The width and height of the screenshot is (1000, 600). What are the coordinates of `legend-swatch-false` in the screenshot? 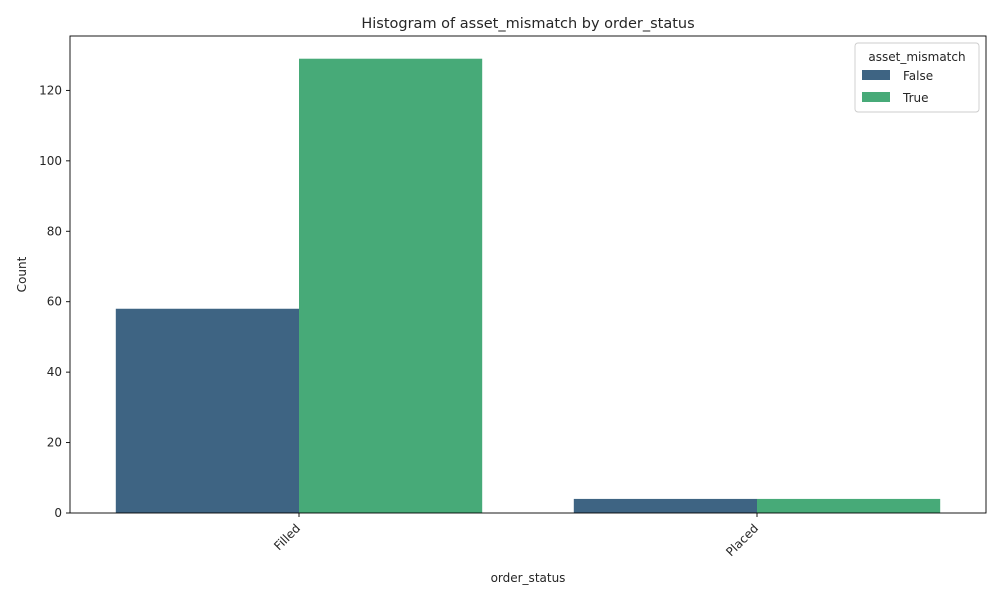 It's located at (876, 75).